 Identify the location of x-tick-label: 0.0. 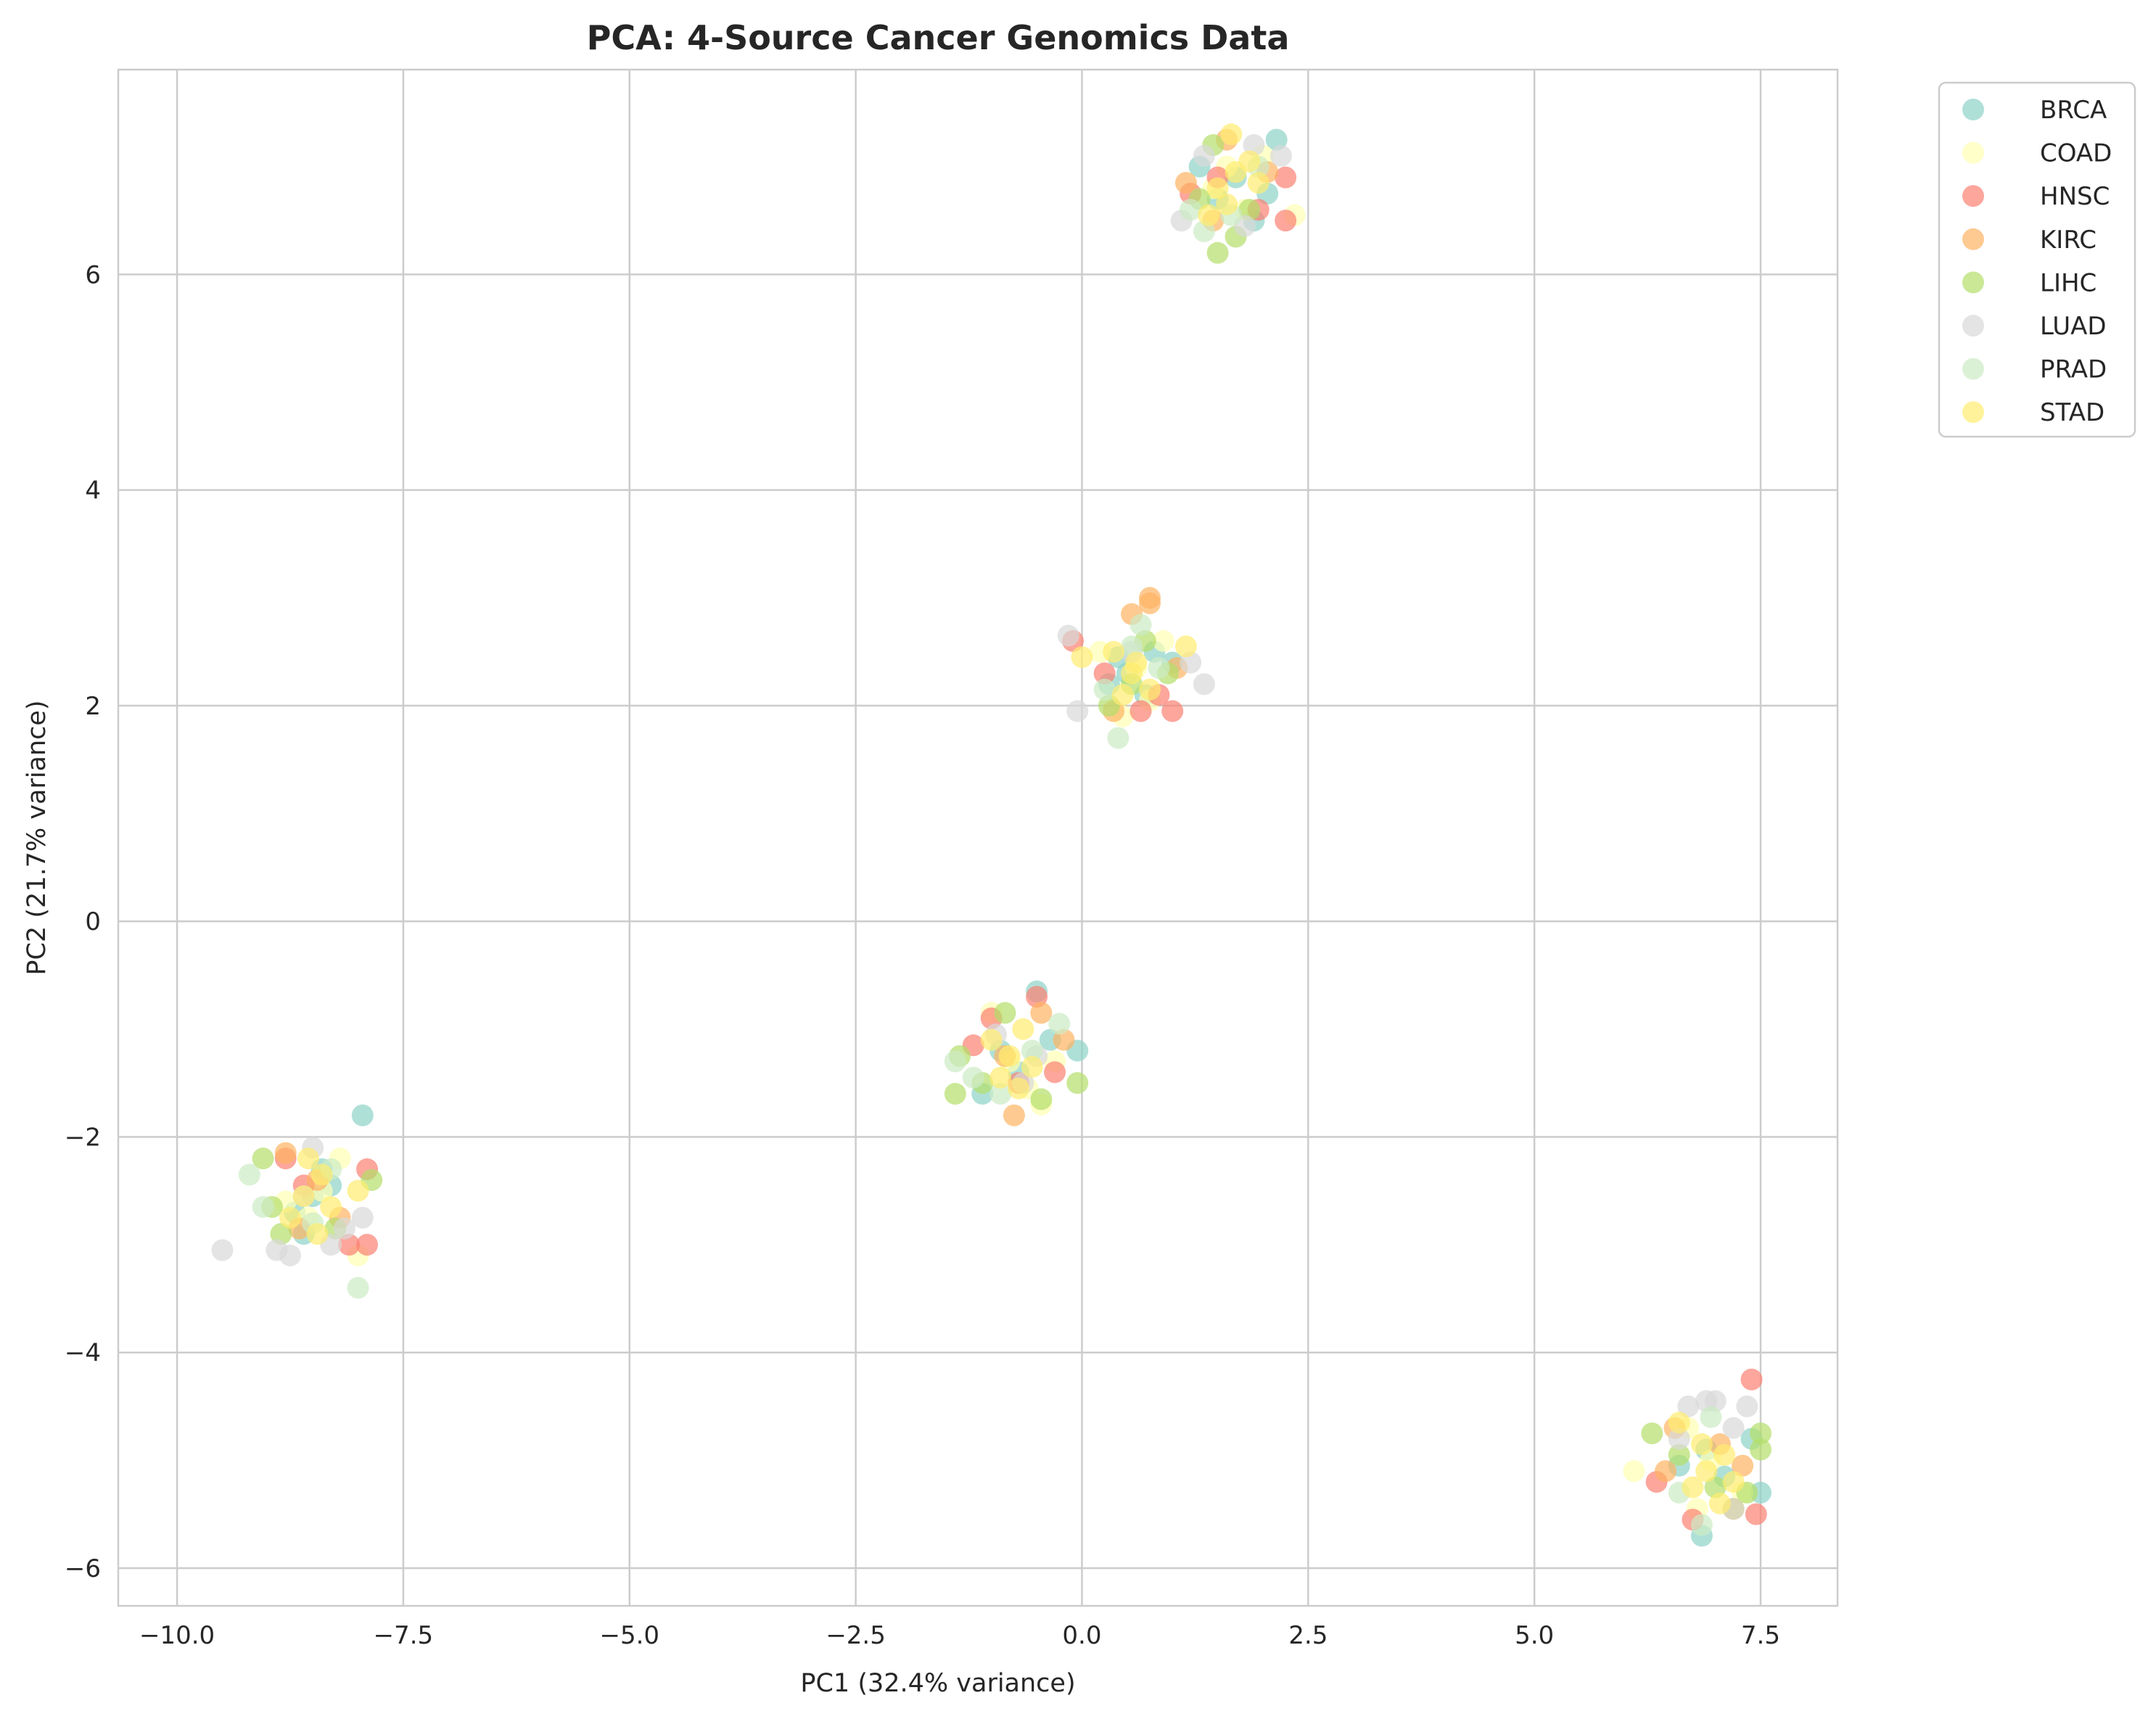
(1081, 1635).